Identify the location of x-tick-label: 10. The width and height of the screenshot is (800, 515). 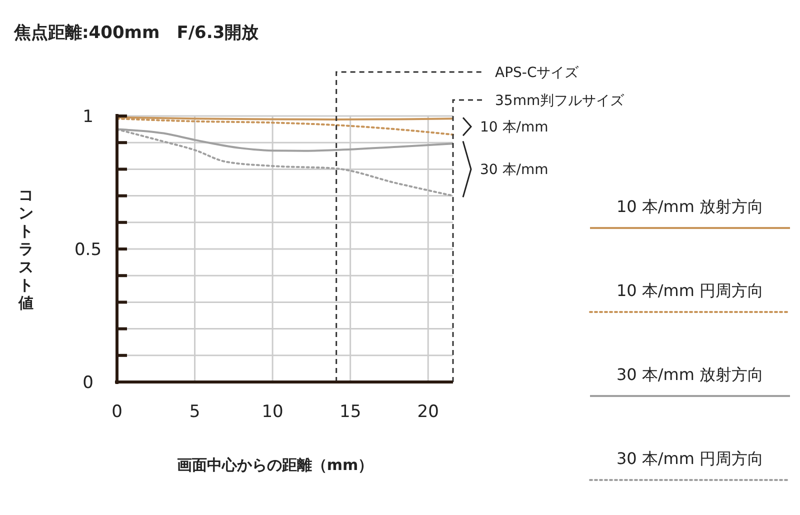
(273, 412).